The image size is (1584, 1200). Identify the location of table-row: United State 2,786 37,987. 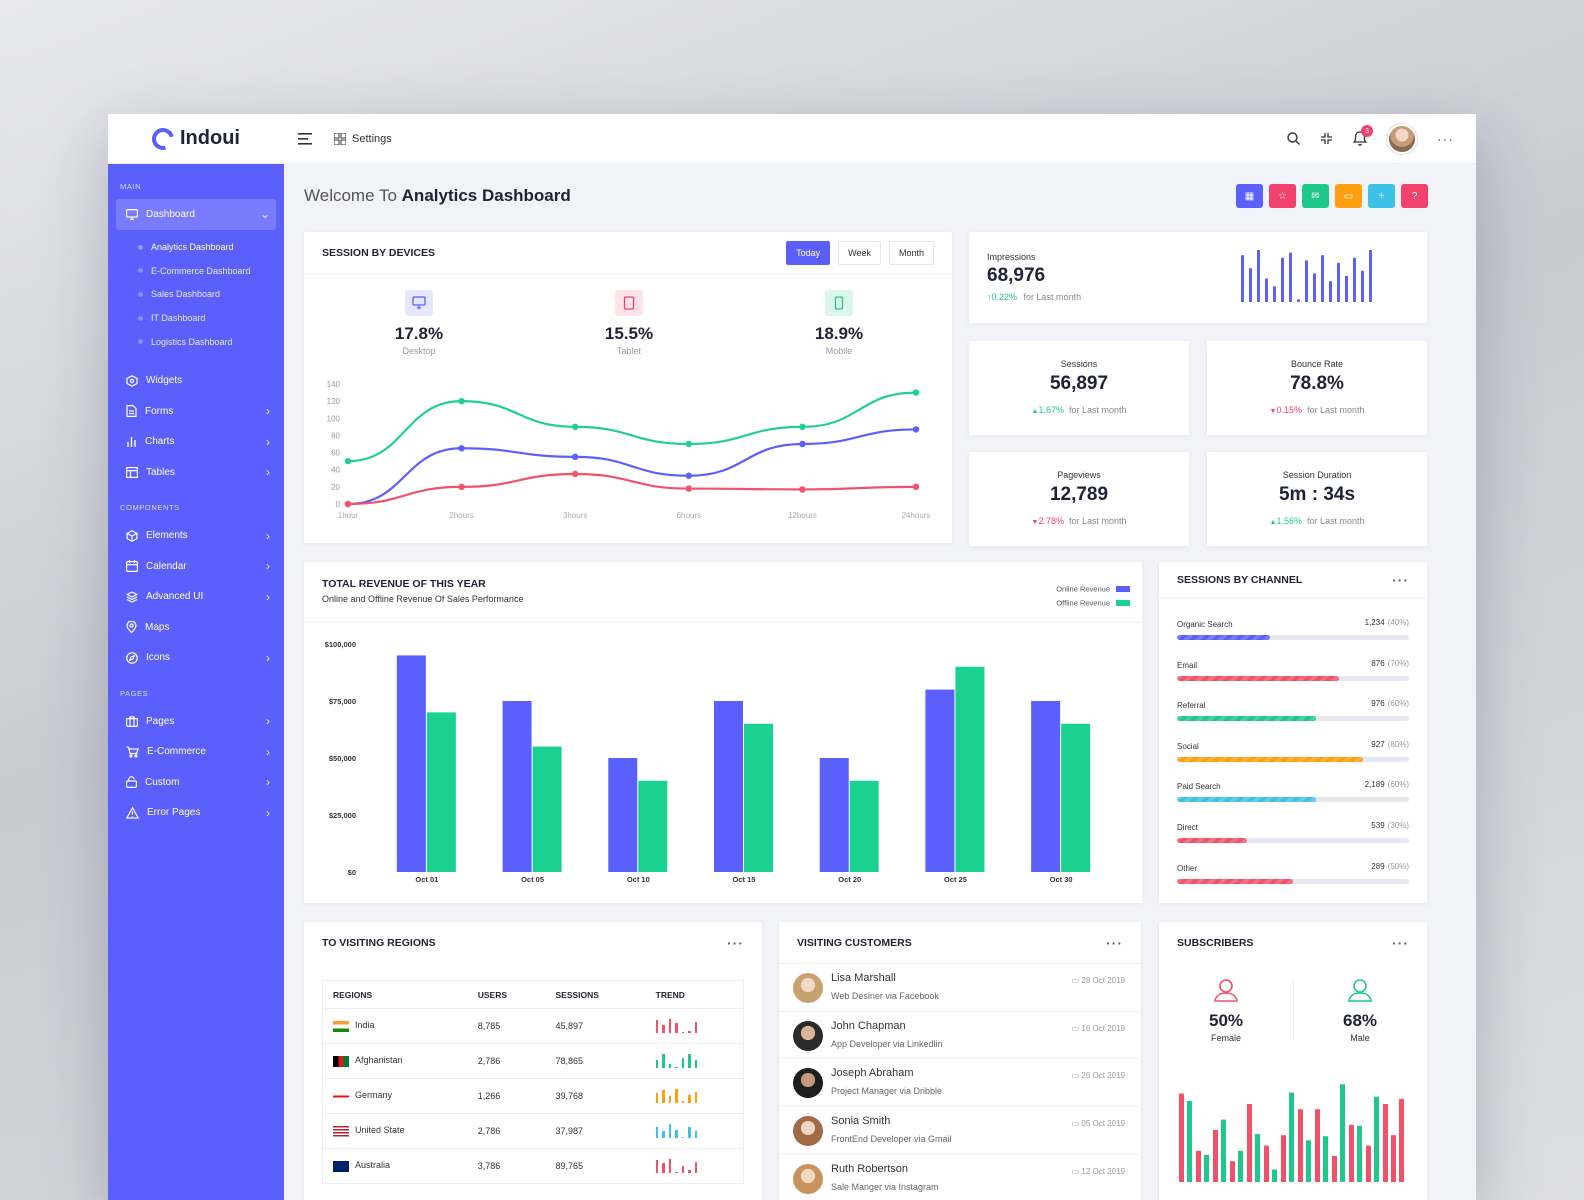
(533, 1131).